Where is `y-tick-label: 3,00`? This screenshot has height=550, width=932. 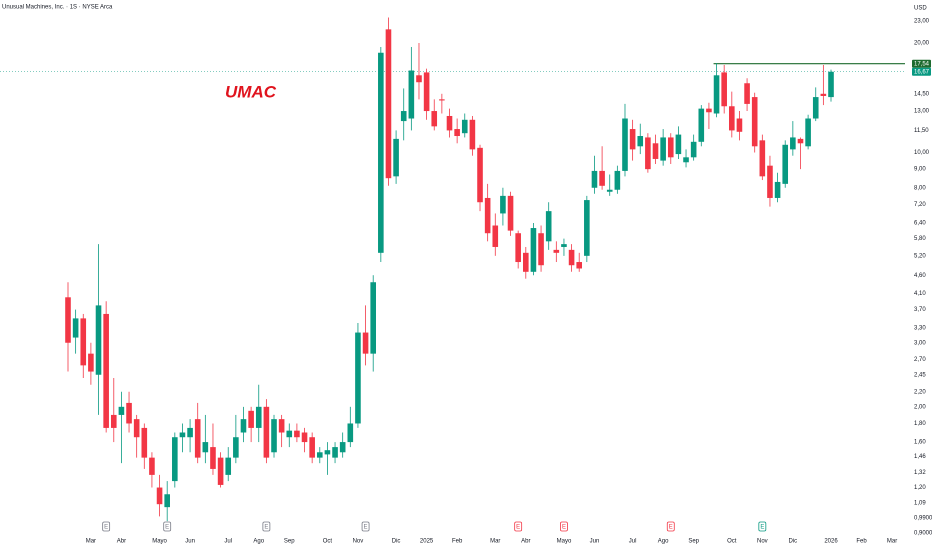 y-tick-label: 3,00 is located at coordinates (920, 343).